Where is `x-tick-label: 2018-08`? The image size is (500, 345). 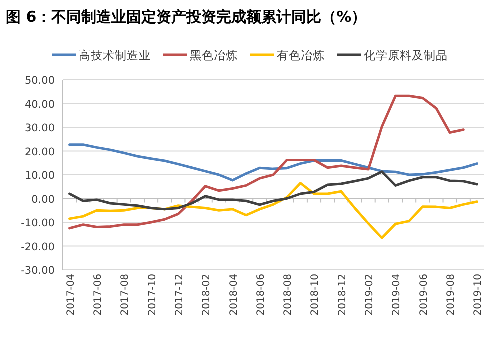
x-tick-label: 2018-08 is located at coordinates (288, 295).